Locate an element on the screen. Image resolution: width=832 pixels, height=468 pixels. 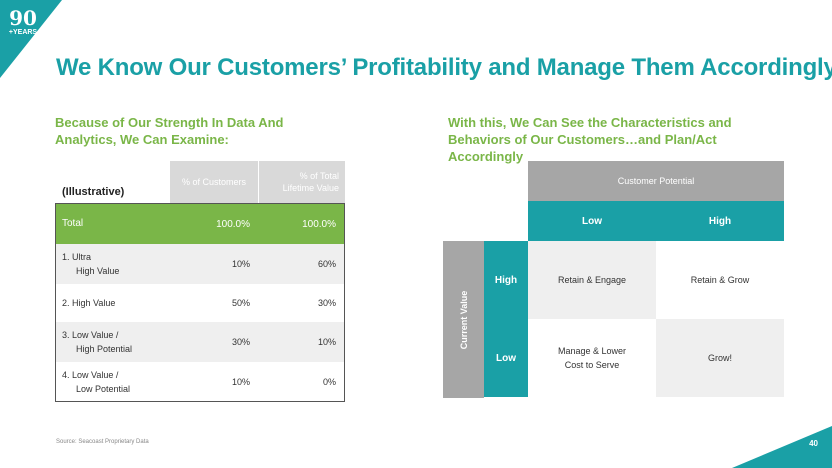
page-number: 40 is located at coordinates (813, 443).